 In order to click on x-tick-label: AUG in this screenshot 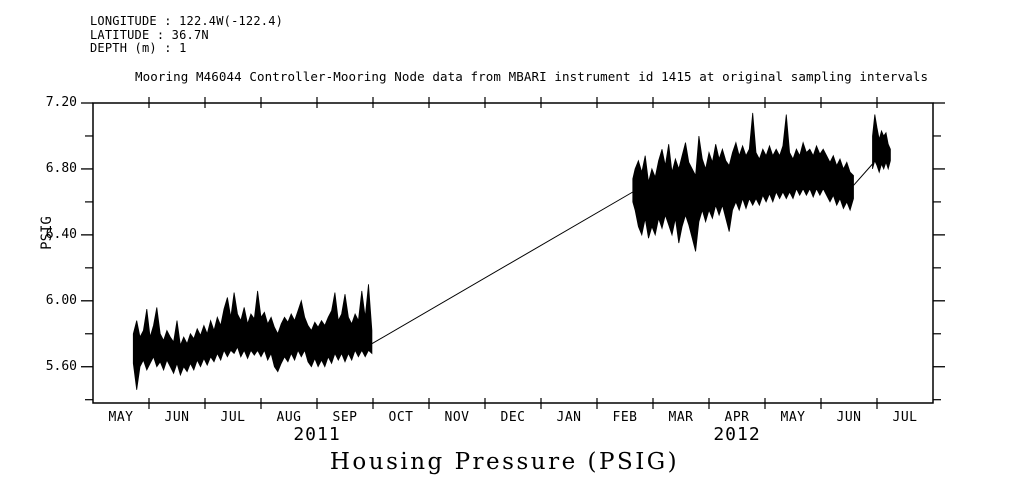, I will do `click(289, 417)`.